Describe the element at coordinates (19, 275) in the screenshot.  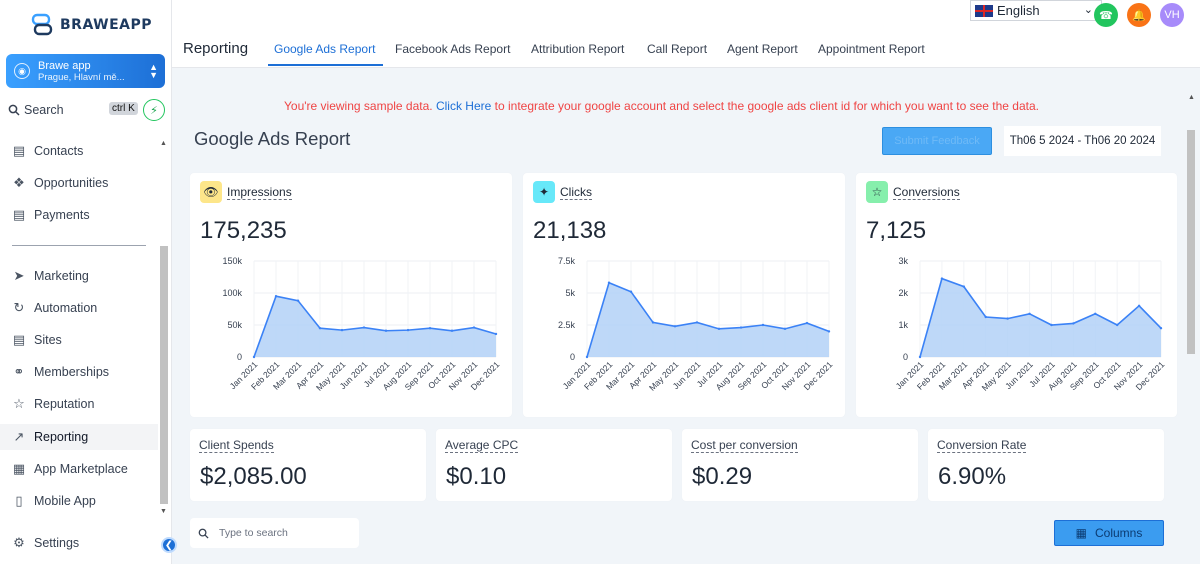
I see `marketing-icon: ➤` at that location.